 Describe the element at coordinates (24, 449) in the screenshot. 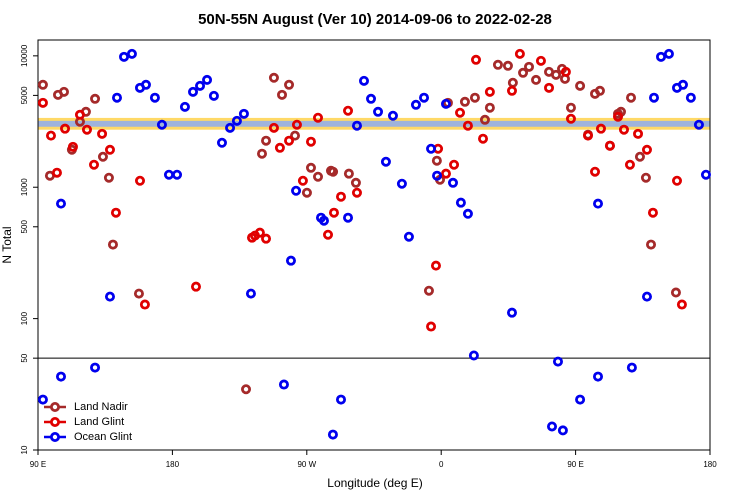

I see `y-tick-label: 10` at that location.